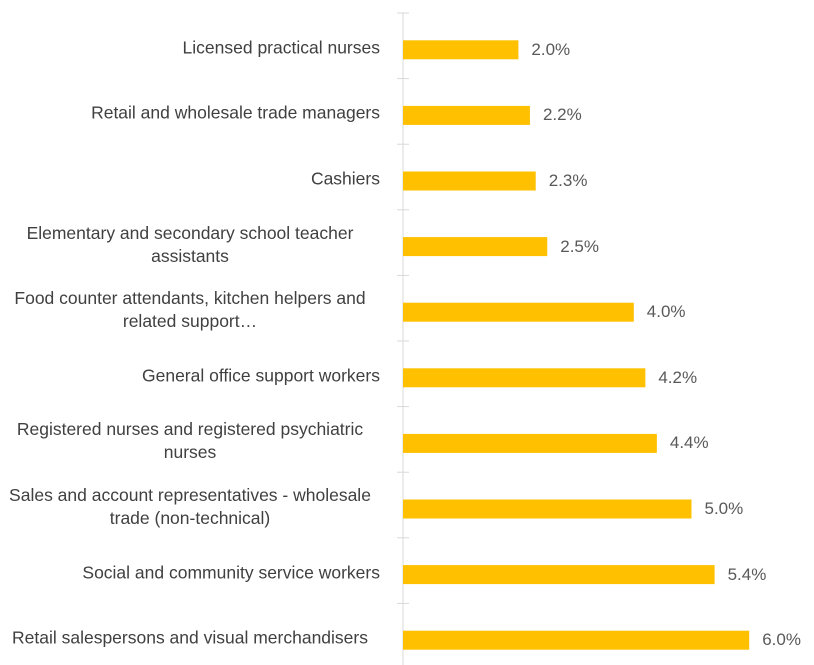  I want to click on category-label: Social and community service workers, so click(231, 572).